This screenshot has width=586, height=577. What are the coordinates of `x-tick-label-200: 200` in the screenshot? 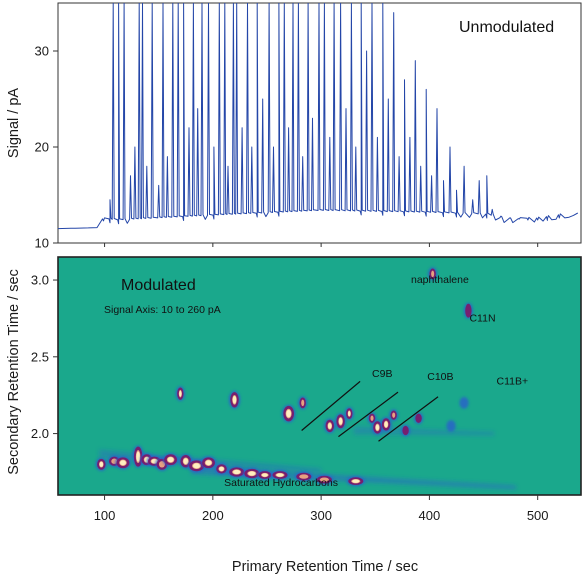 It's located at (213, 515).